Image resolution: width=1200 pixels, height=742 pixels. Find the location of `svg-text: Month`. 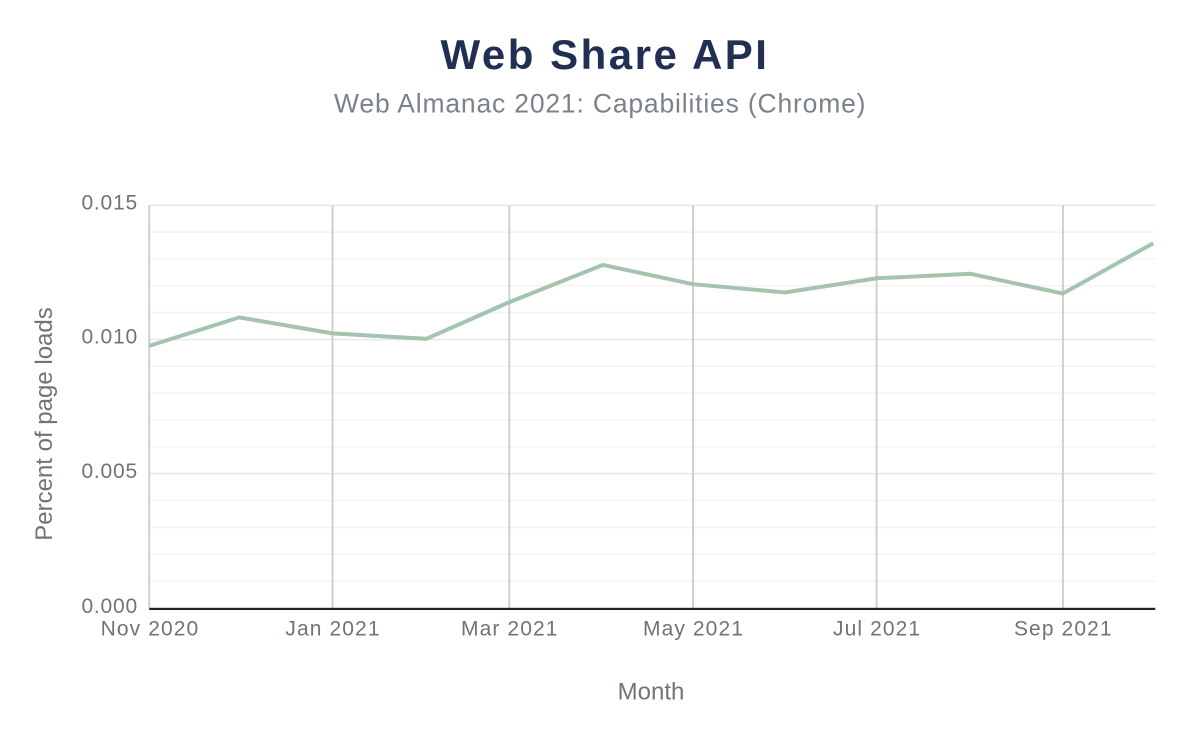

svg-text: Month is located at coordinates (651, 692).